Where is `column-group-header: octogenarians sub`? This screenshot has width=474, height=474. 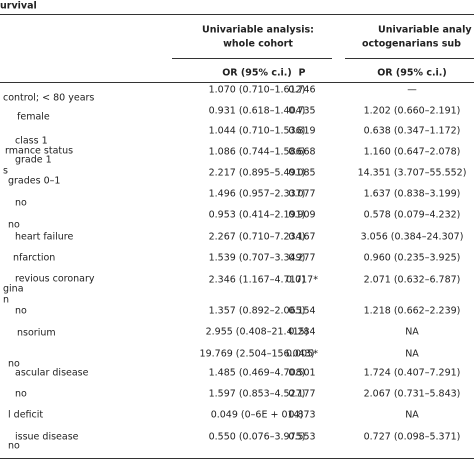
column-group-header: octogenarians sub is located at coordinates (411, 44).